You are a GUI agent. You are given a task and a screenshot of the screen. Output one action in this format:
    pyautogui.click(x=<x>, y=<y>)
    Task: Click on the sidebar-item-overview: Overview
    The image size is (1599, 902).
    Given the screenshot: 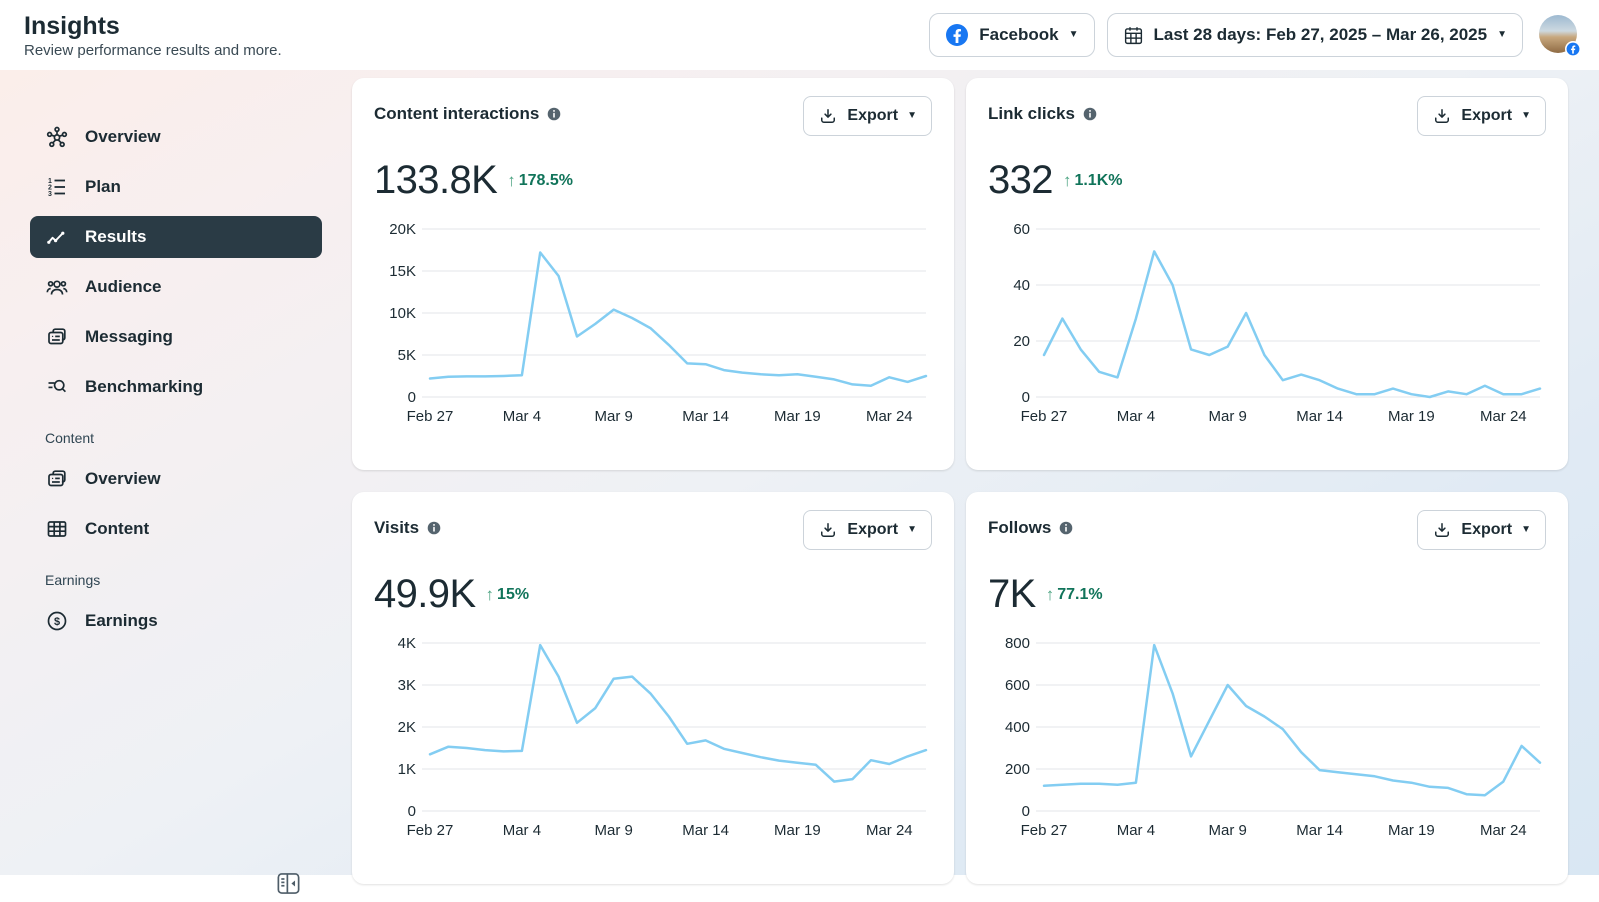 What is the action you would take?
    pyautogui.click(x=176, y=137)
    